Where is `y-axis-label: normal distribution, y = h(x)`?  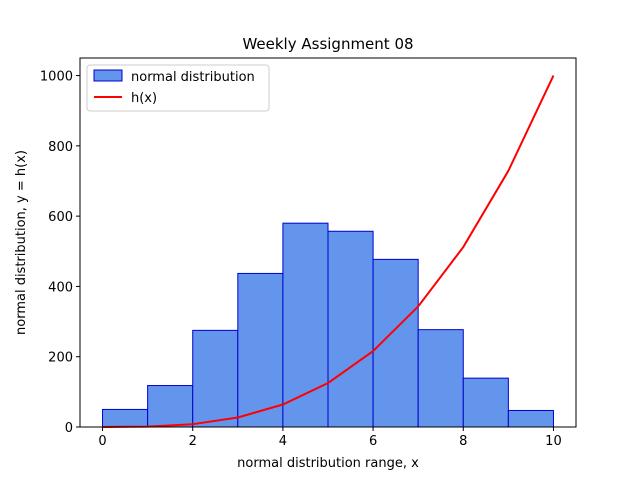 y-axis-label: normal distribution, y = h(x) is located at coordinates (21, 242).